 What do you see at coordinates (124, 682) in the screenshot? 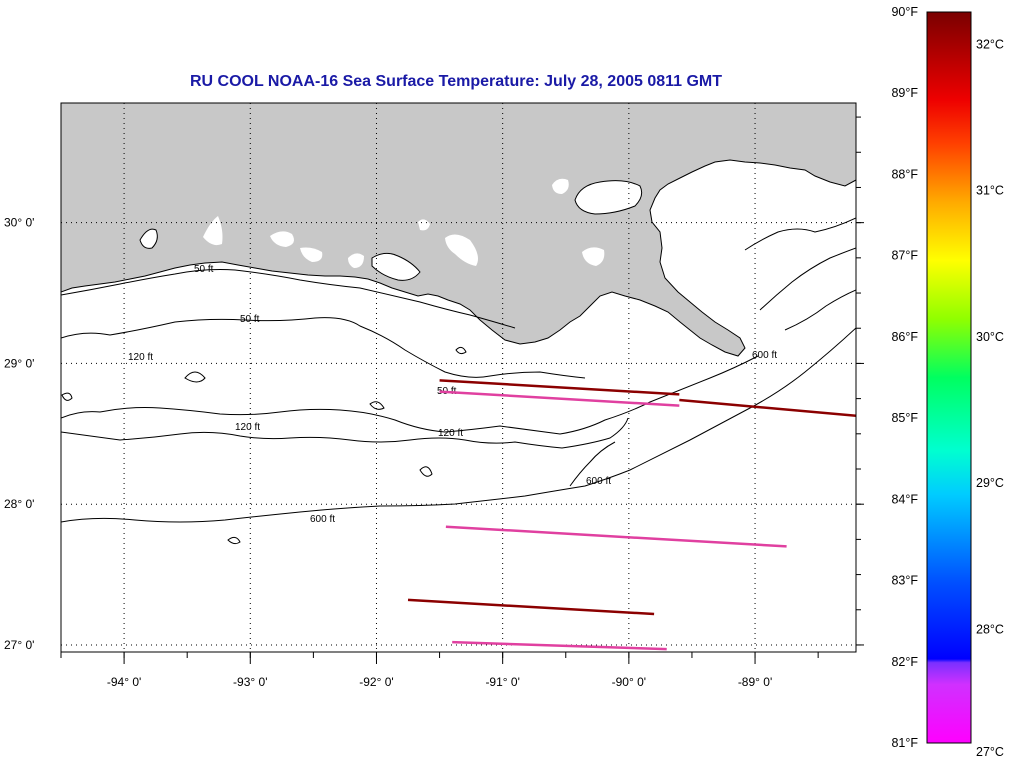
I see `lon-tick-label: -94° 0'` at bounding box center [124, 682].